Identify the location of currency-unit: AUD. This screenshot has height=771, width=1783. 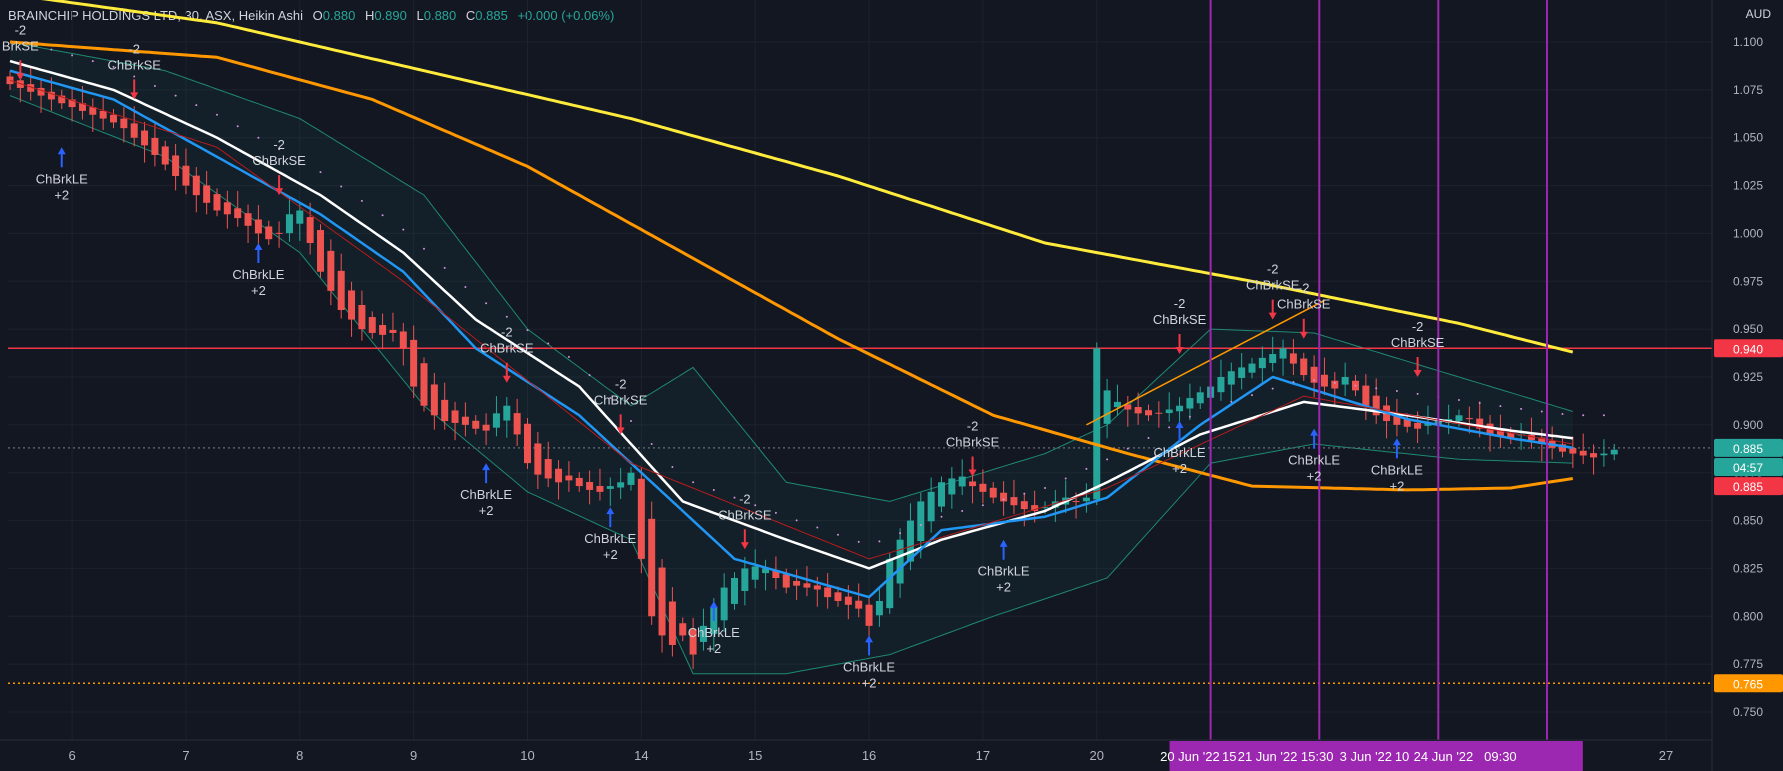
(1758, 14).